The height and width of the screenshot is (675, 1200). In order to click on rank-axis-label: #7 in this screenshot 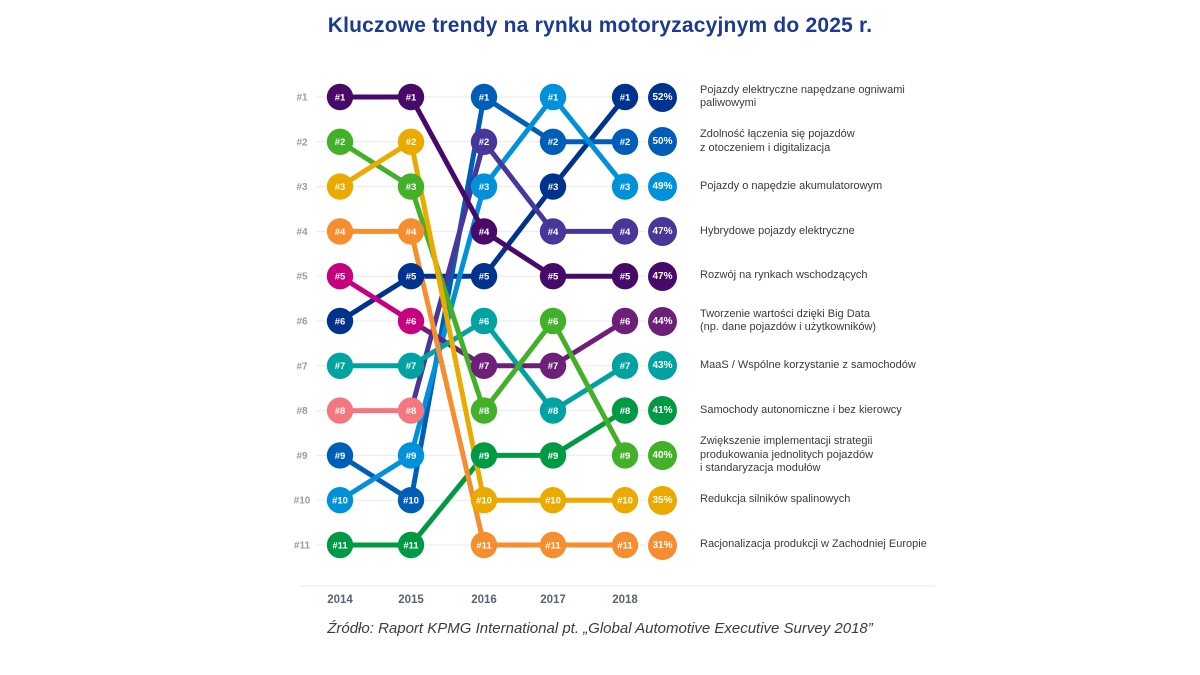, I will do `click(302, 366)`.